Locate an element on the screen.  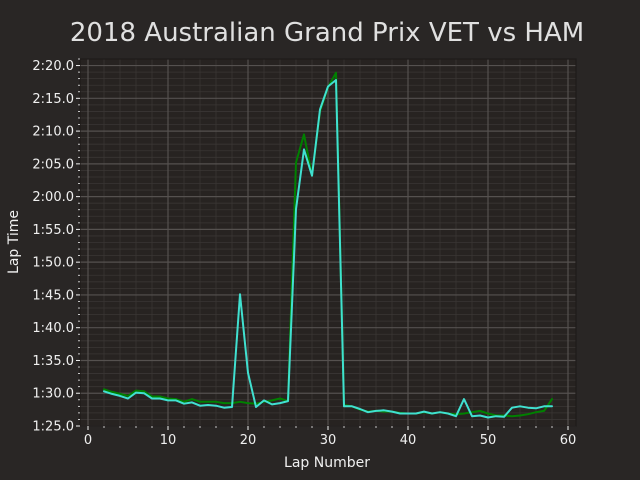
y-tick-label: 1:50.0 is located at coordinates (53, 263).